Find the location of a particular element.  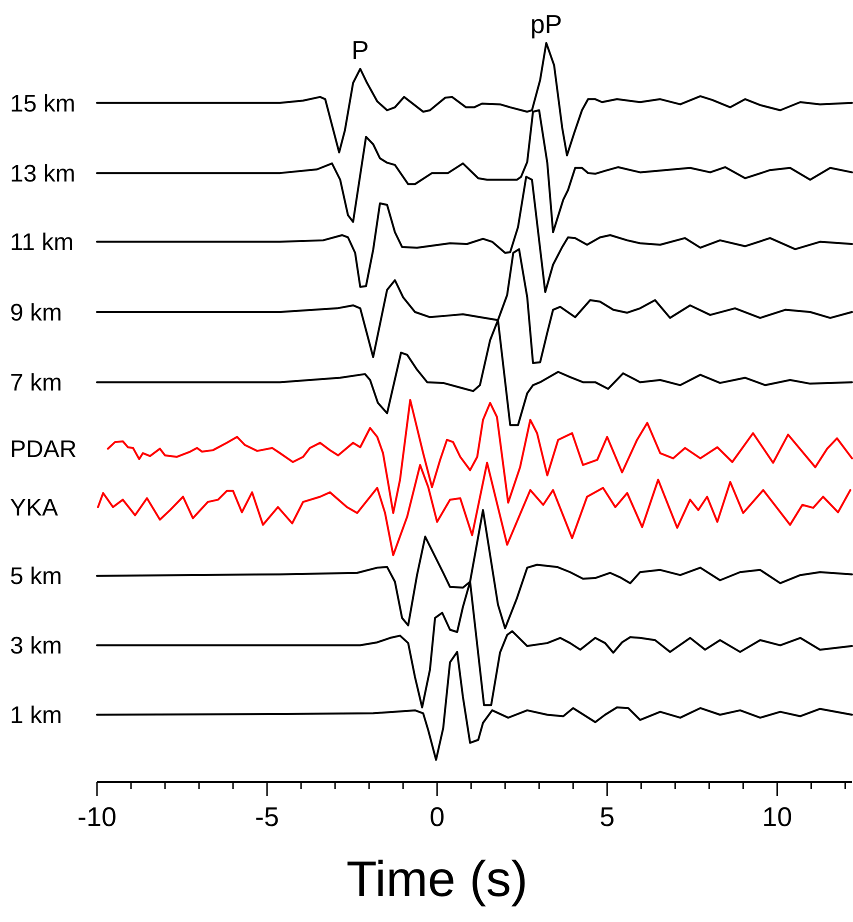

x-tick-label: 10 is located at coordinates (777, 817).